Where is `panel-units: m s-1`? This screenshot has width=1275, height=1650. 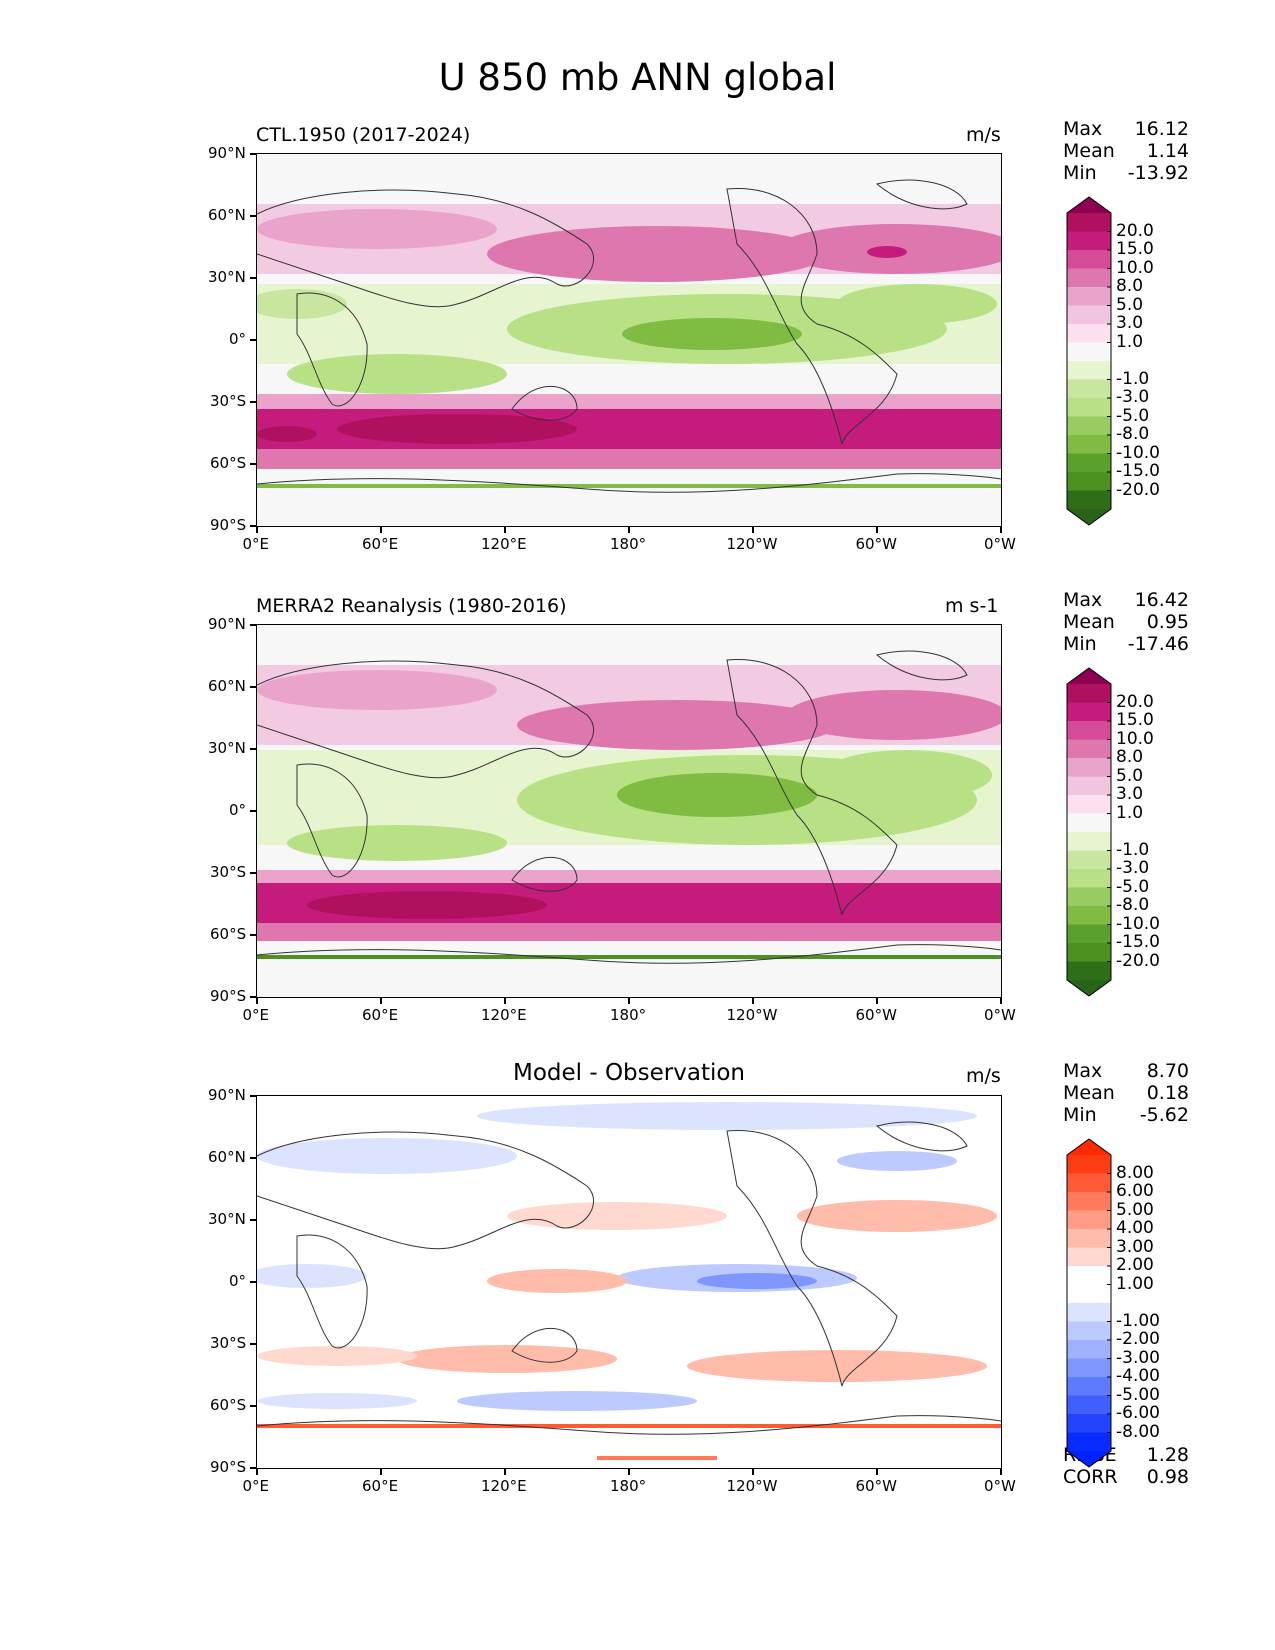 panel-units: m s-1 is located at coordinates (972, 606).